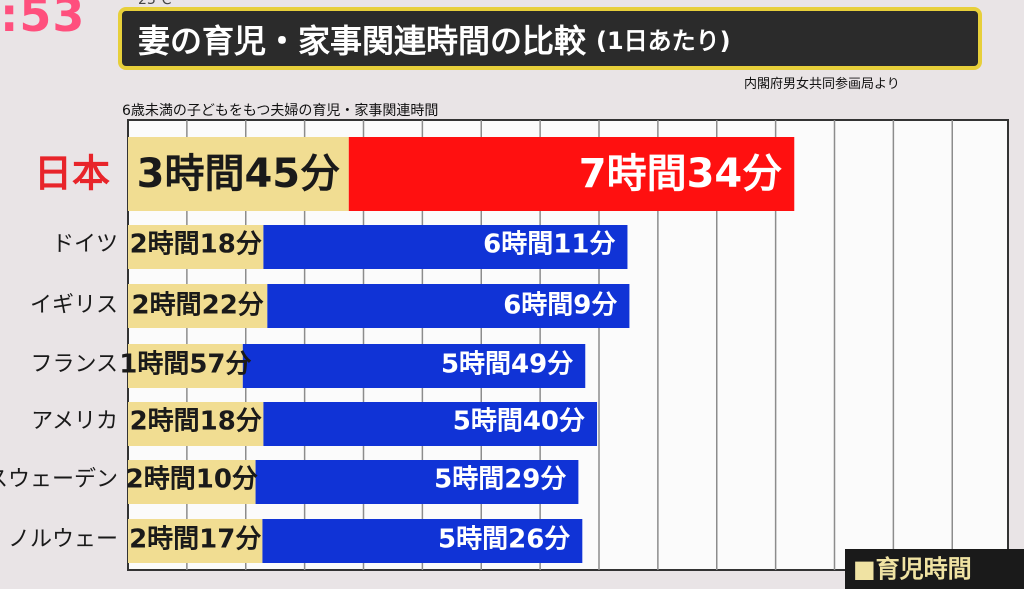 Image resolution: width=1024 pixels, height=589 pixels. I want to click on data-label-series1: 1時間57分, so click(185, 365).